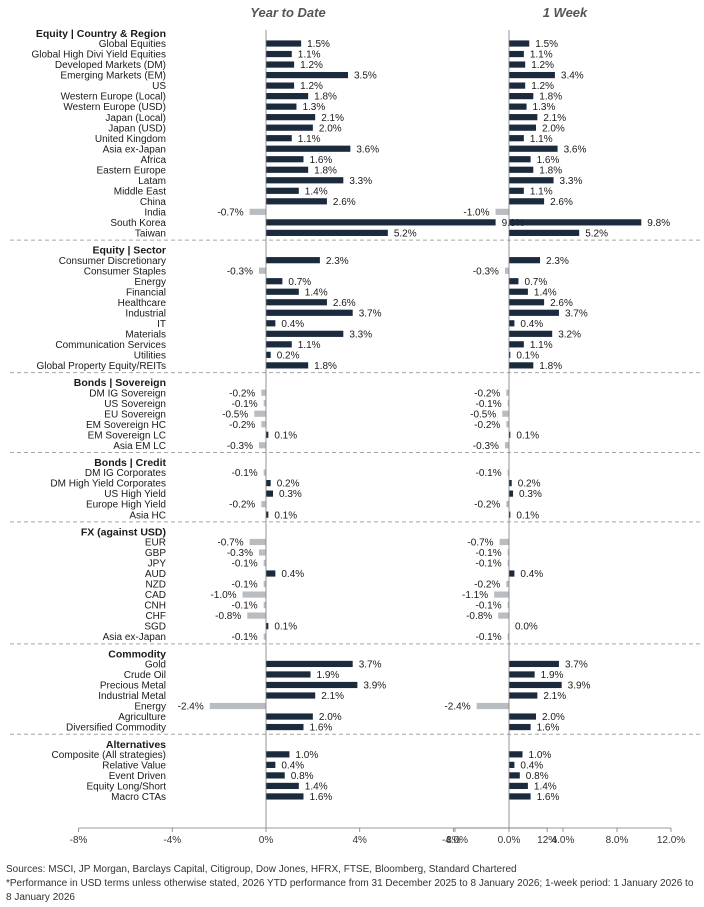 This screenshot has width=704, height=907. What do you see at coordinates (316, 191) in the screenshot?
I see `value-label-ytd: 1.4%` at bounding box center [316, 191].